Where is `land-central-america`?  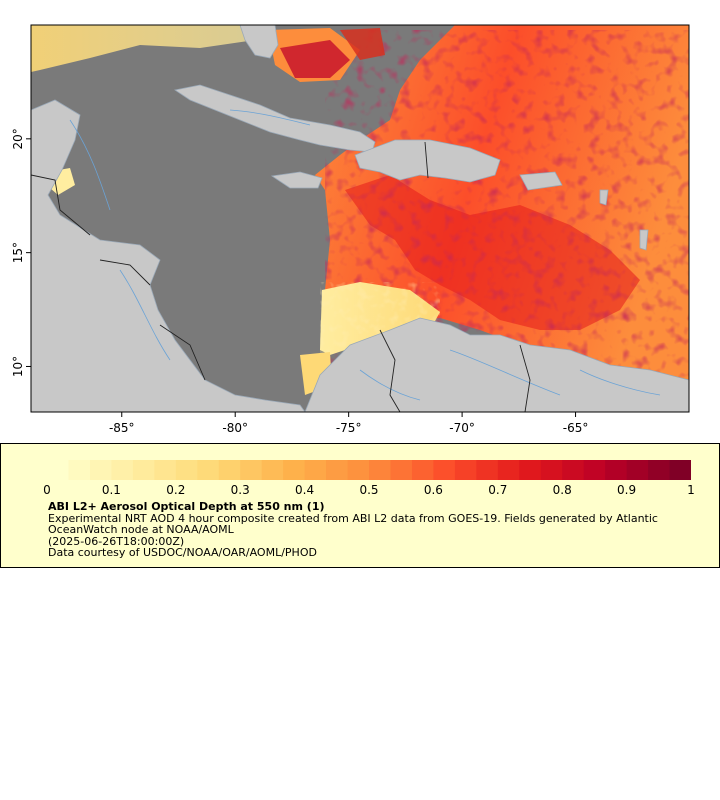 land-central-america is located at coordinates (168, 255).